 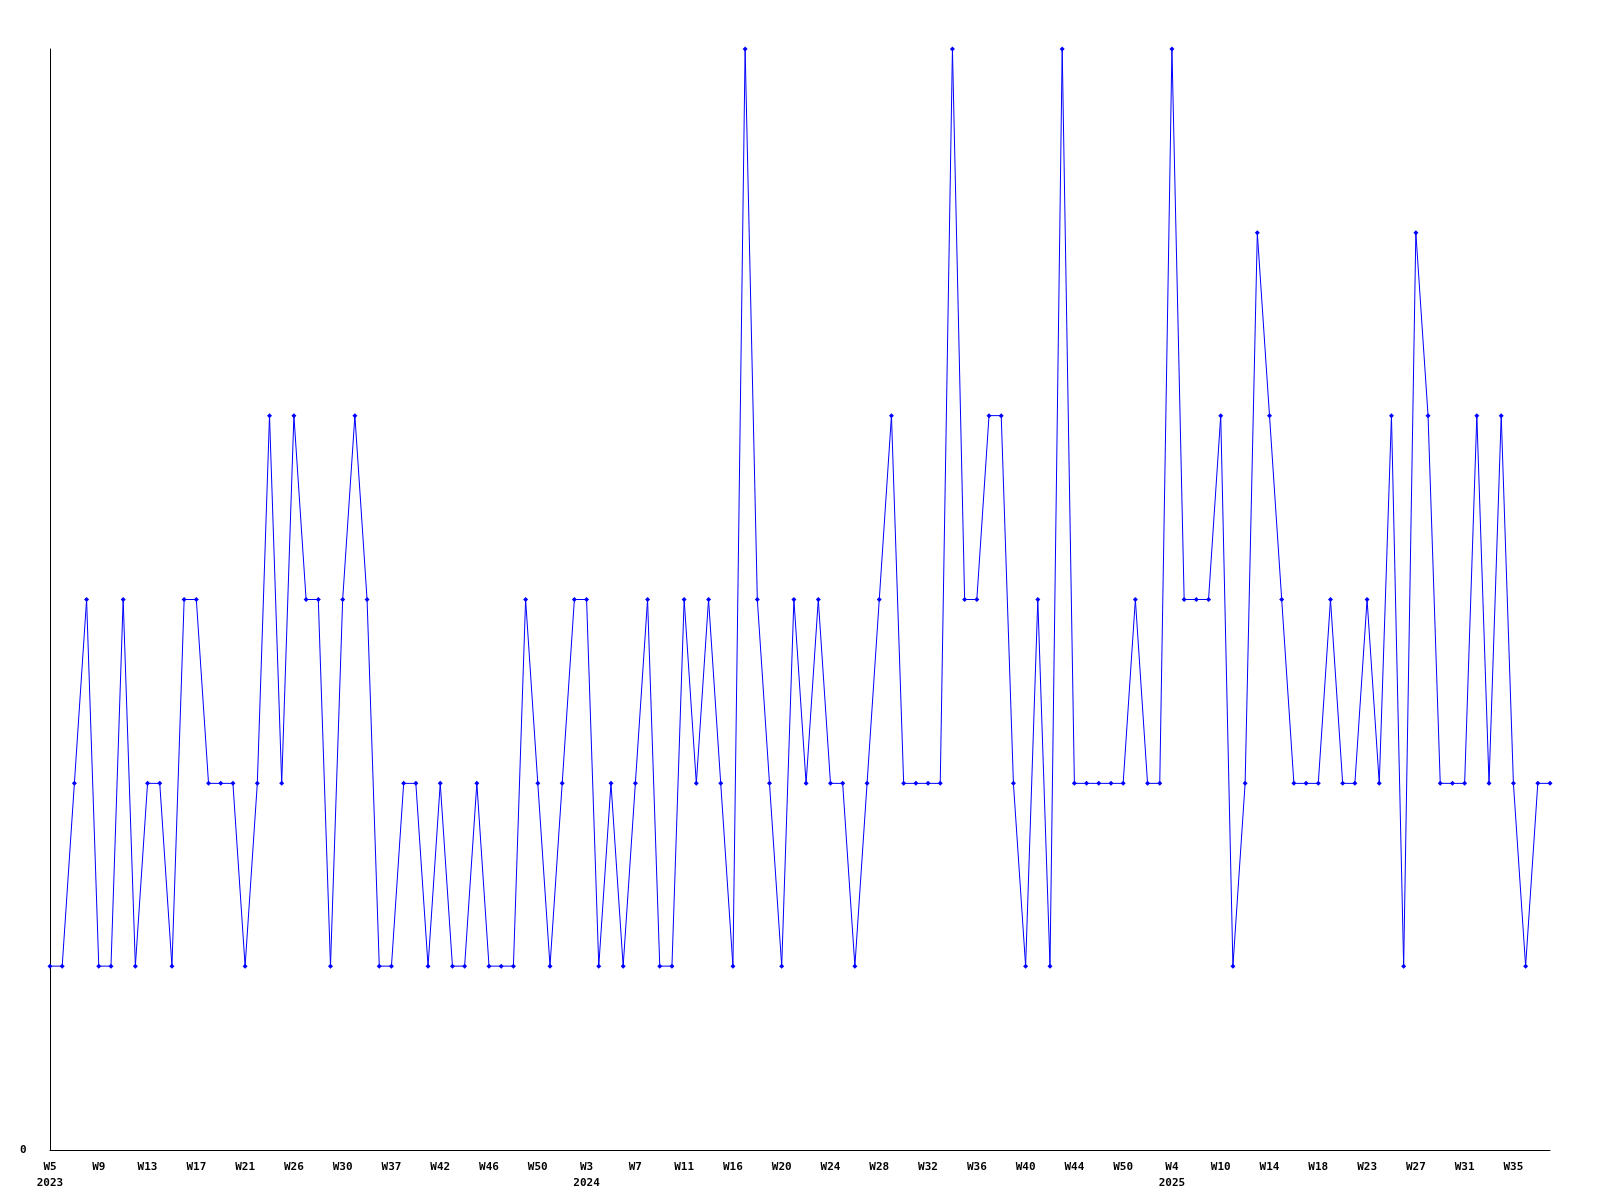 What do you see at coordinates (1415, 1166) in the screenshot?
I see `x-tick-label: W27` at bounding box center [1415, 1166].